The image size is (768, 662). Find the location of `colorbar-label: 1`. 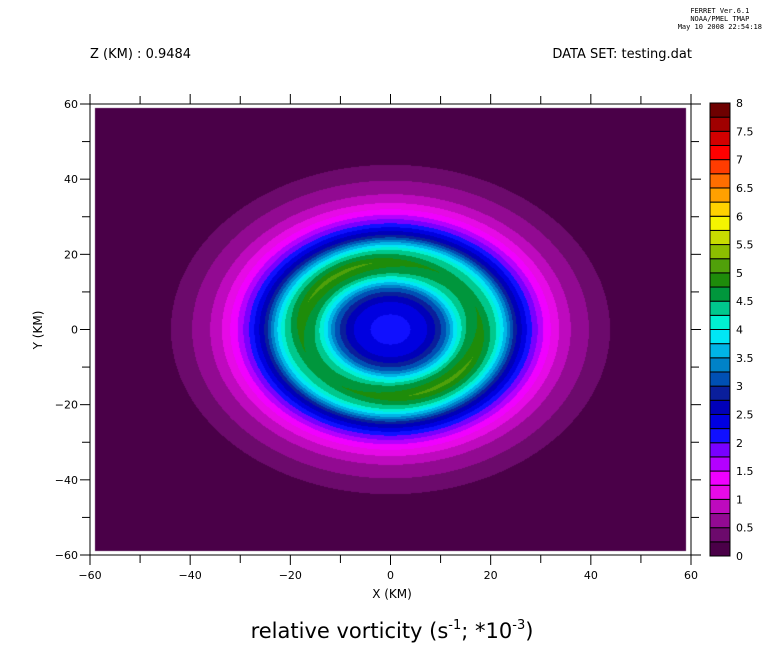

colorbar-label: 1 is located at coordinates (739, 499).